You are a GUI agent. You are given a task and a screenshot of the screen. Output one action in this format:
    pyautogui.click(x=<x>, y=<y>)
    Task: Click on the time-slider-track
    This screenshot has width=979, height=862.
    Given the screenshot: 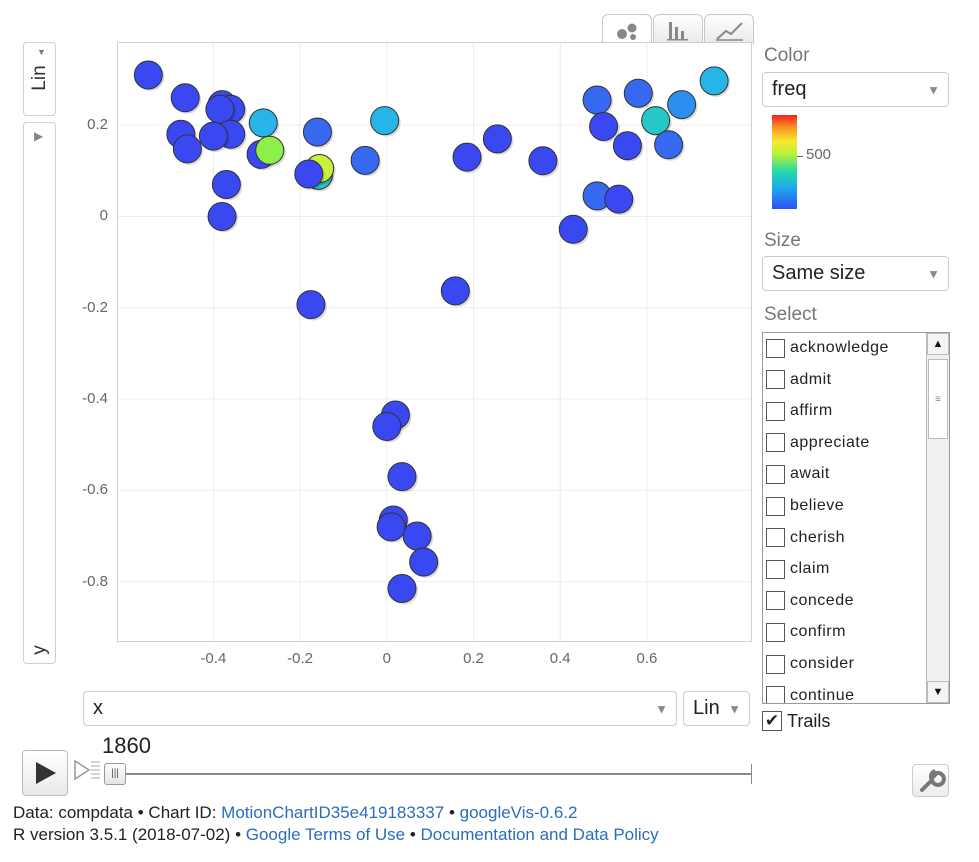 What is the action you would take?
    pyautogui.click(x=431, y=774)
    